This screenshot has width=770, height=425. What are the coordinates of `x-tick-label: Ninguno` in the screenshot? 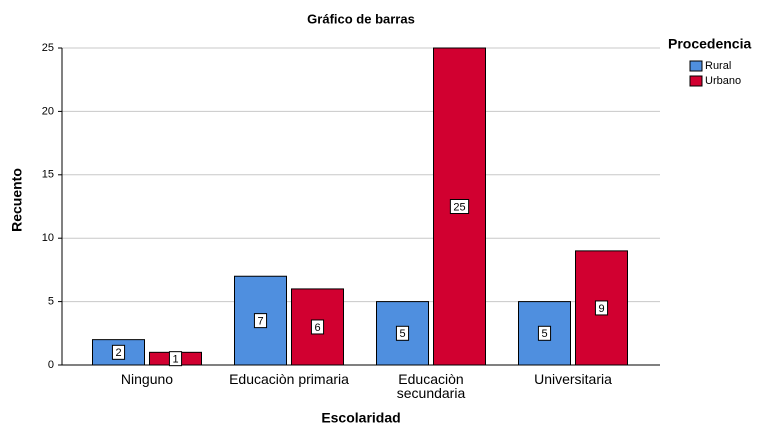 It's located at (147, 379).